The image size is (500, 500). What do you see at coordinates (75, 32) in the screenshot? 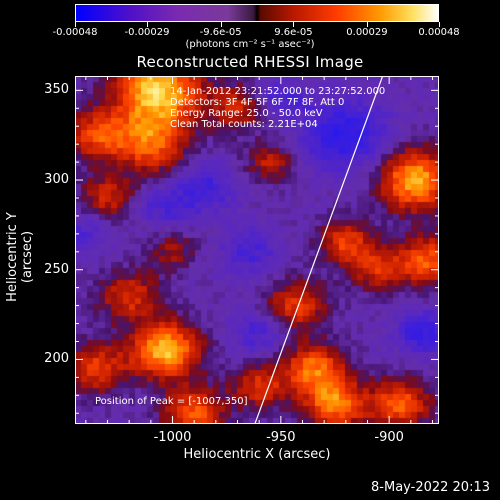
I see `colorbar-tick-label: -0.00048` at bounding box center [75, 32].